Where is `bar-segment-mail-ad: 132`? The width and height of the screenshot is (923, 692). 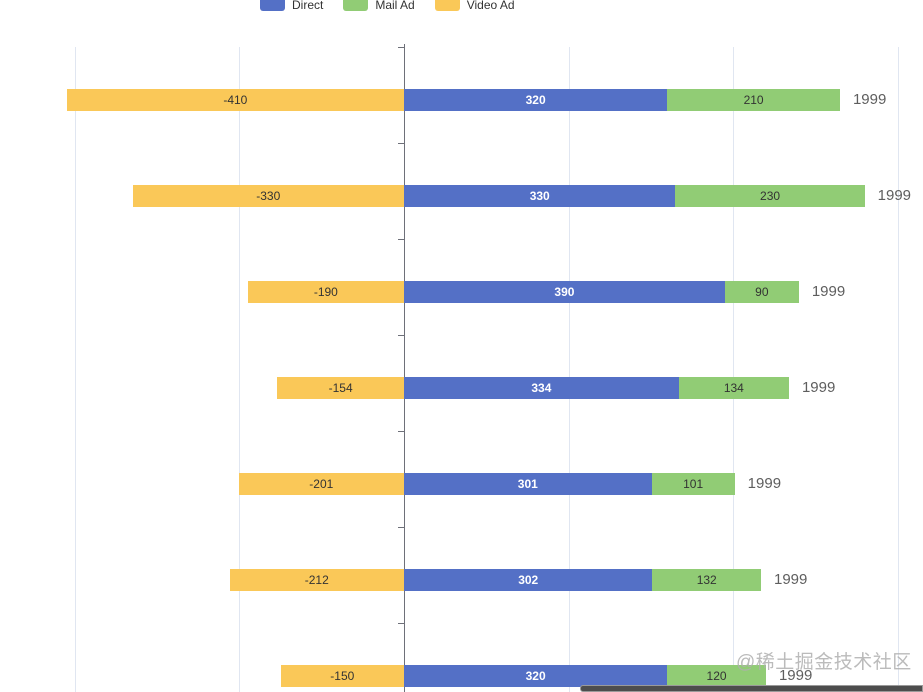
bar-segment-mail-ad: 132 is located at coordinates (706, 580).